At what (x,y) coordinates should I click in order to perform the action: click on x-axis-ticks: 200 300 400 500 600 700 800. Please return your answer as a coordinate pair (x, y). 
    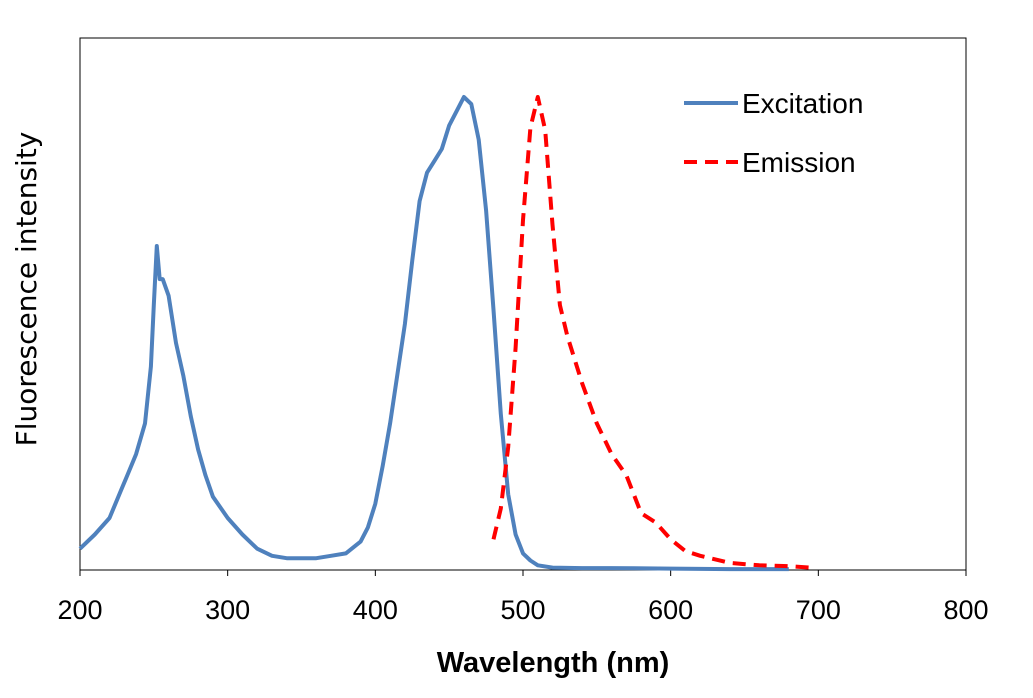
    Looking at the image, I should click on (523, 597).